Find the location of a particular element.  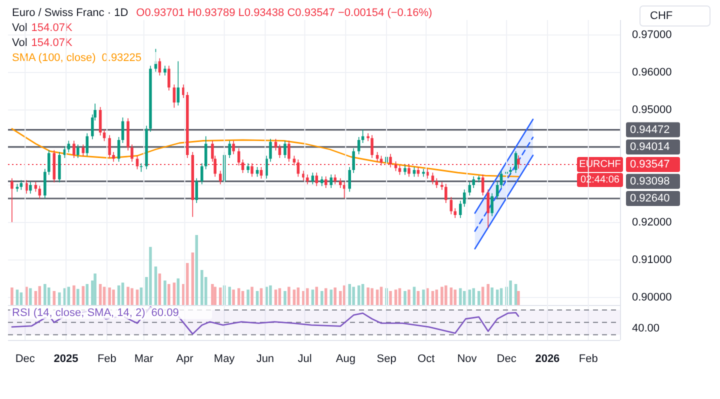

ref-line-label: 0.93547 is located at coordinates (650, 164).